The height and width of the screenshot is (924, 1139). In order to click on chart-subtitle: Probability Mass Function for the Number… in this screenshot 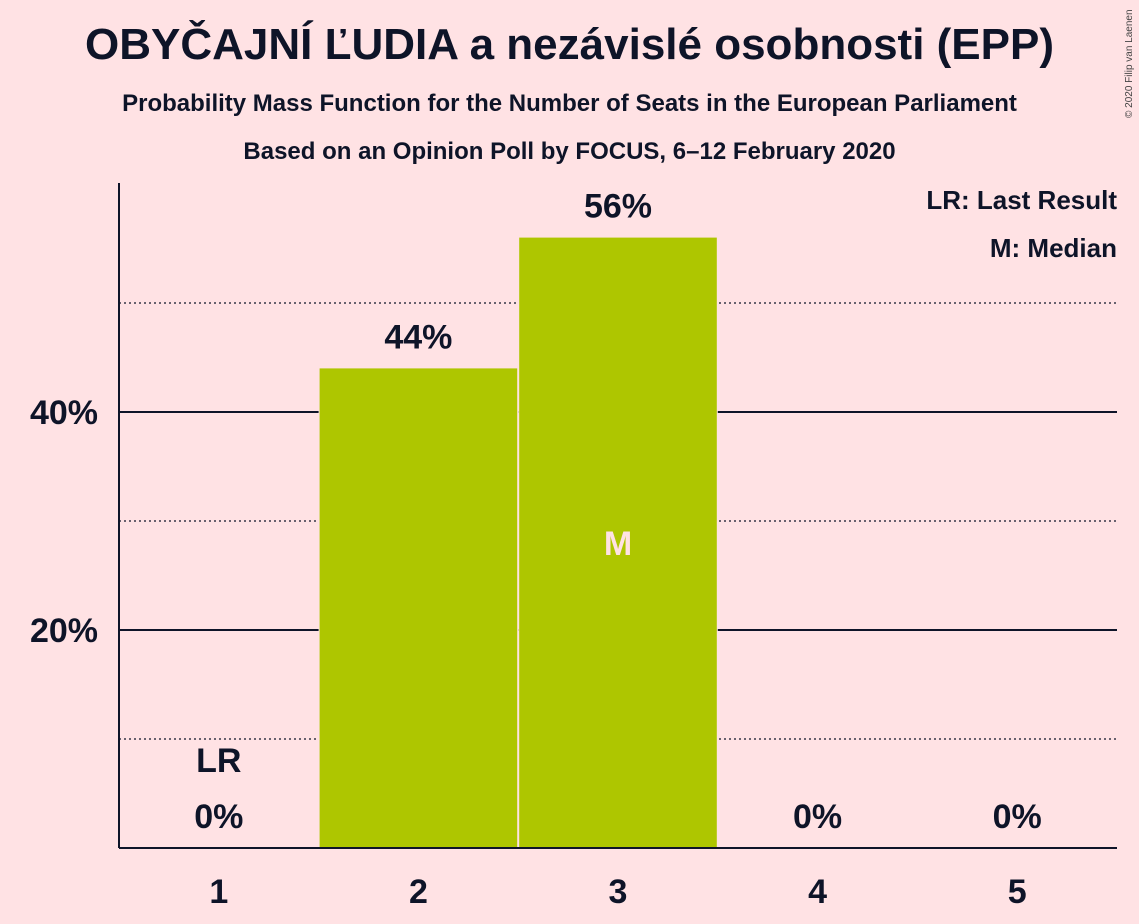, I will do `click(569, 103)`.